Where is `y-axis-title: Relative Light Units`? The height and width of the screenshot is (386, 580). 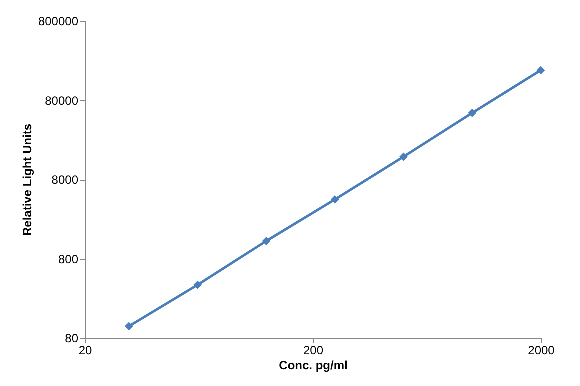 y-axis-title: Relative Light Units is located at coordinates (27, 180).